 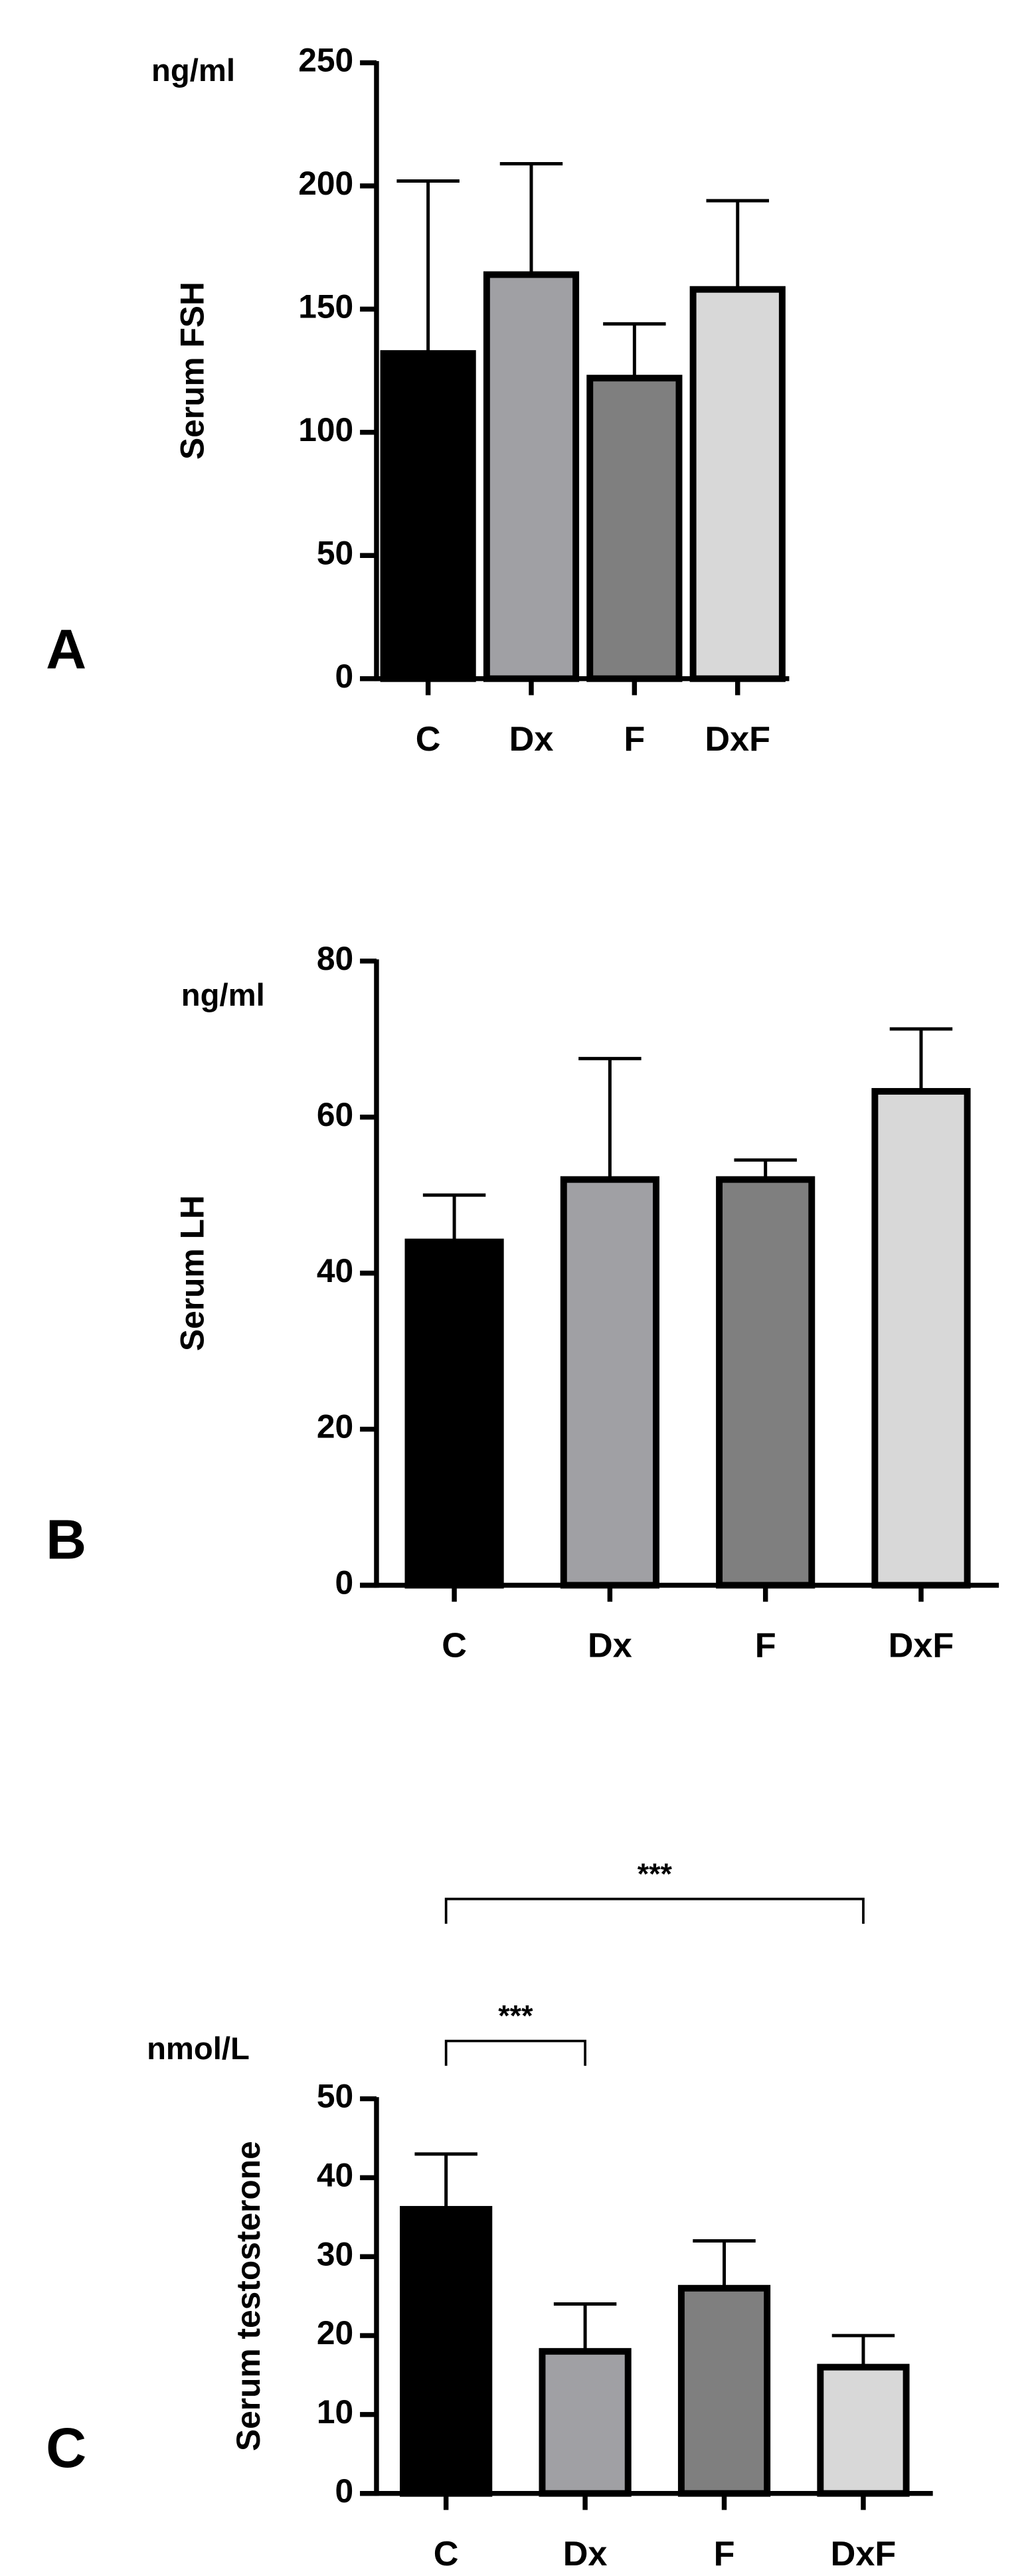 I want to click on y-tick-label: 200, so click(x=325, y=183).